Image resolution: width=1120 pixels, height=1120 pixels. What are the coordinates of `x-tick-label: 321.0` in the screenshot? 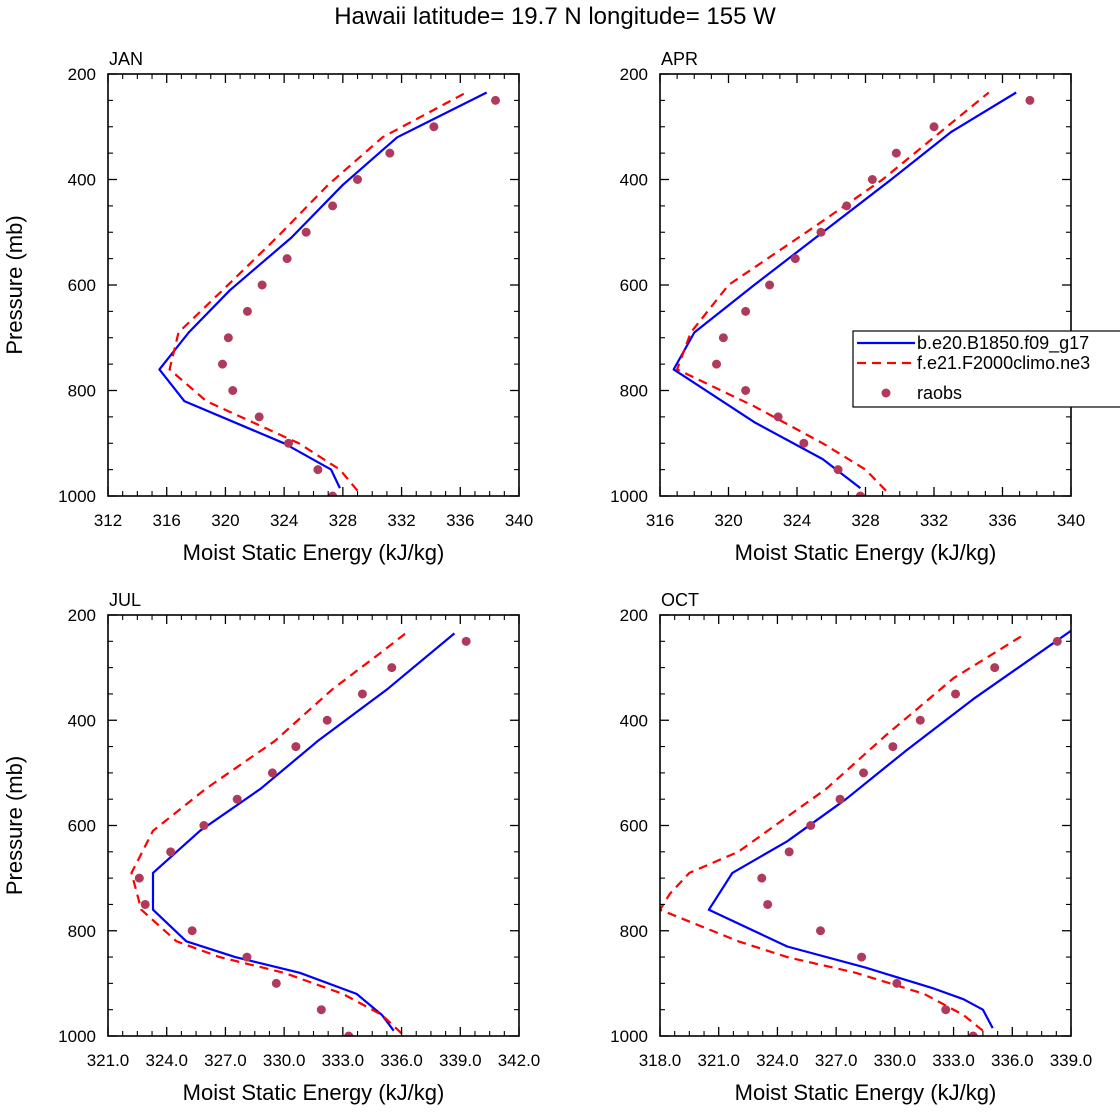 It's located at (108, 1060).